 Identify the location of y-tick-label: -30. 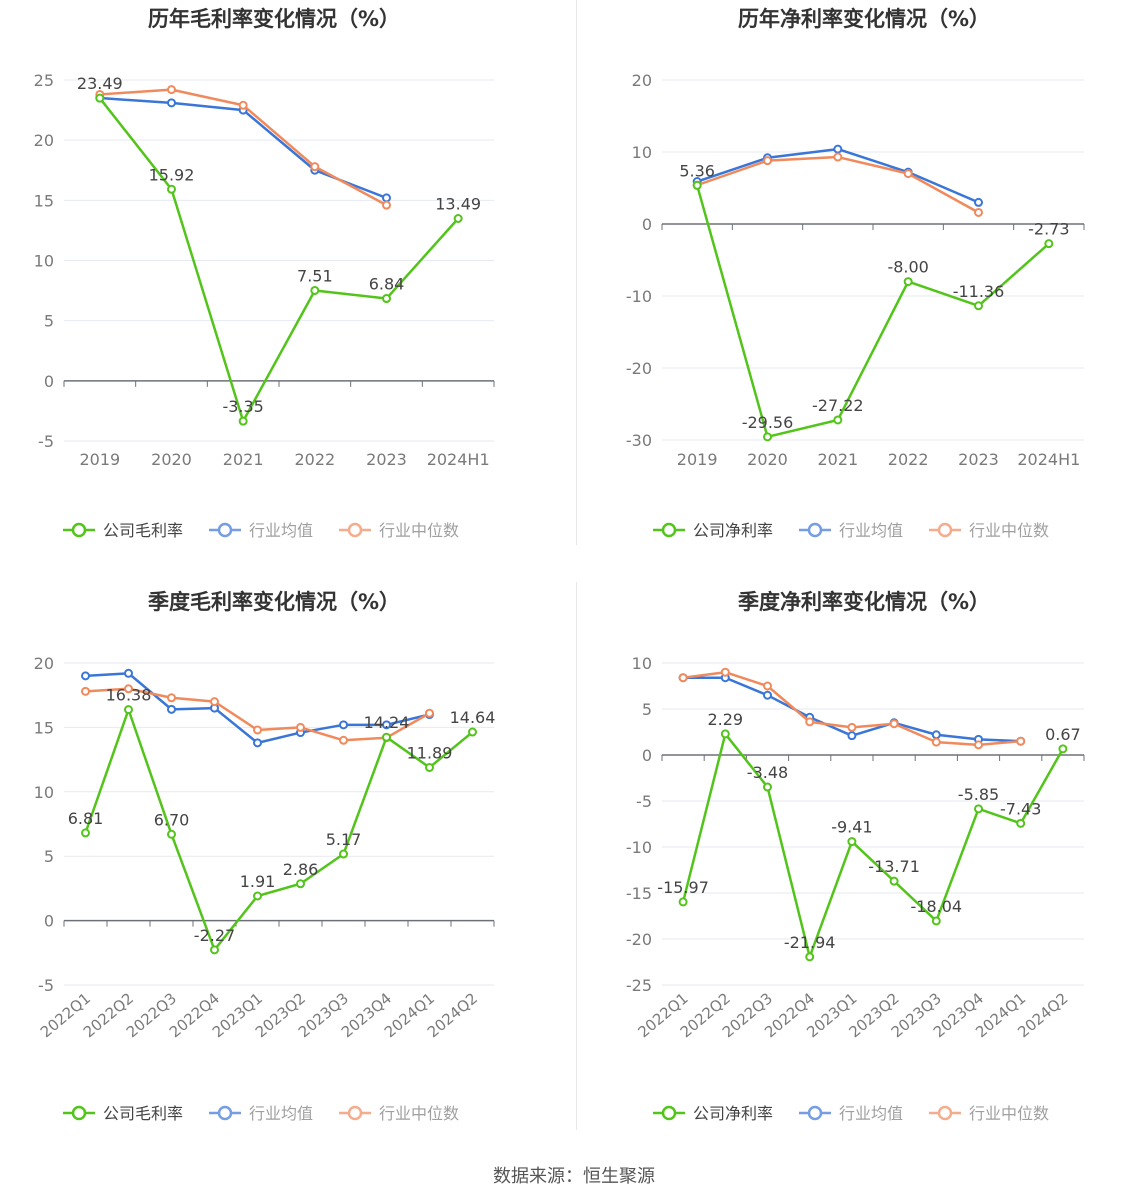
(639, 440).